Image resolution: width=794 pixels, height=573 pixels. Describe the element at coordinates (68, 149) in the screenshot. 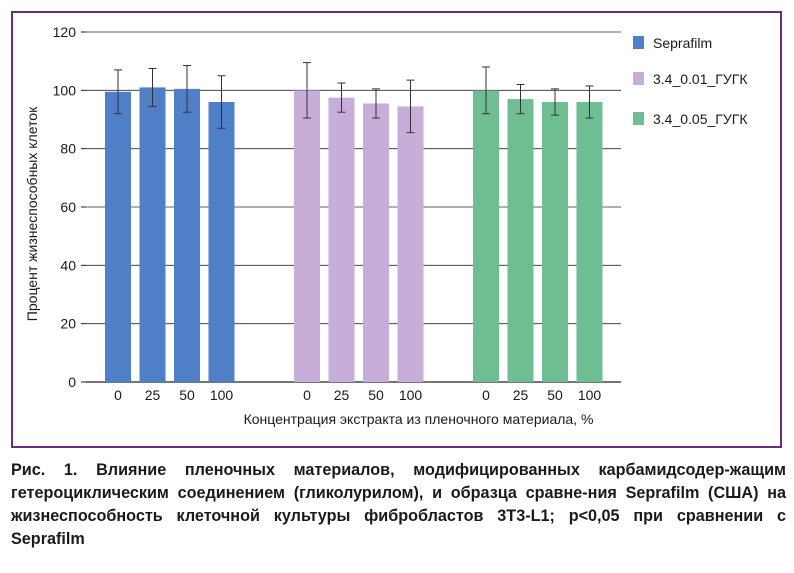

I see `y-tick-label: 80` at that location.